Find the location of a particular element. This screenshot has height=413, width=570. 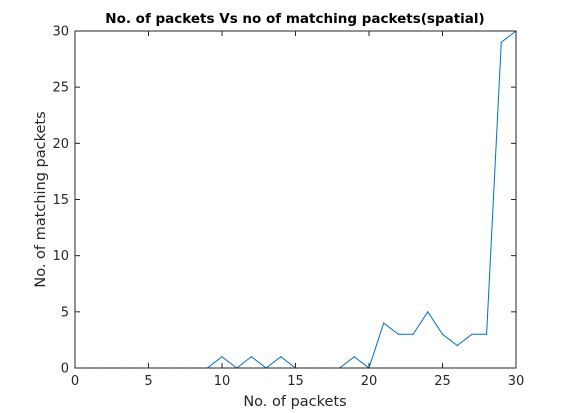

x-axis-label: No. of packets is located at coordinates (294, 402).